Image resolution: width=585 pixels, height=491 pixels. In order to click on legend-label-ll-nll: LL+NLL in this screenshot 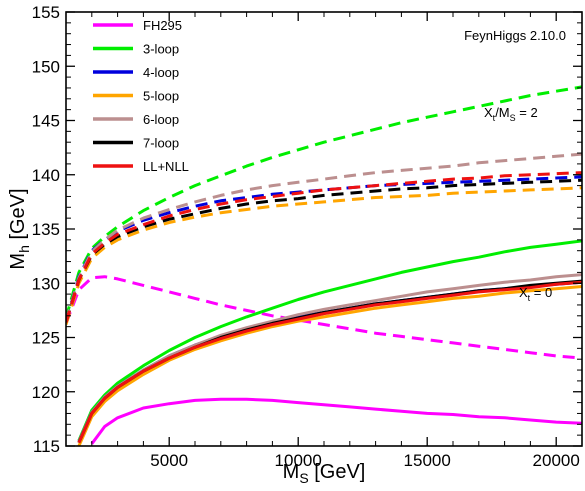, I will do `click(166, 166)`.